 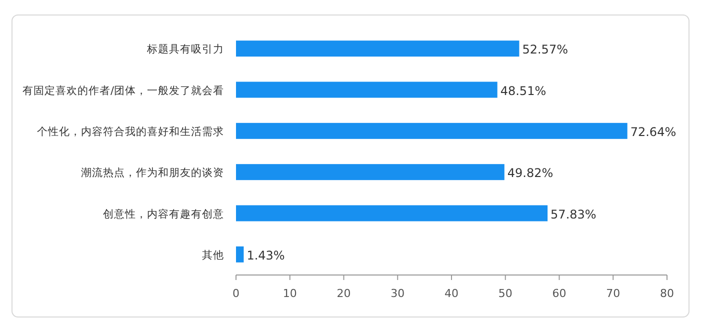 What do you see at coordinates (505, 293) in the screenshot?
I see `x-tick-label: 50` at bounding box center [505, 293].